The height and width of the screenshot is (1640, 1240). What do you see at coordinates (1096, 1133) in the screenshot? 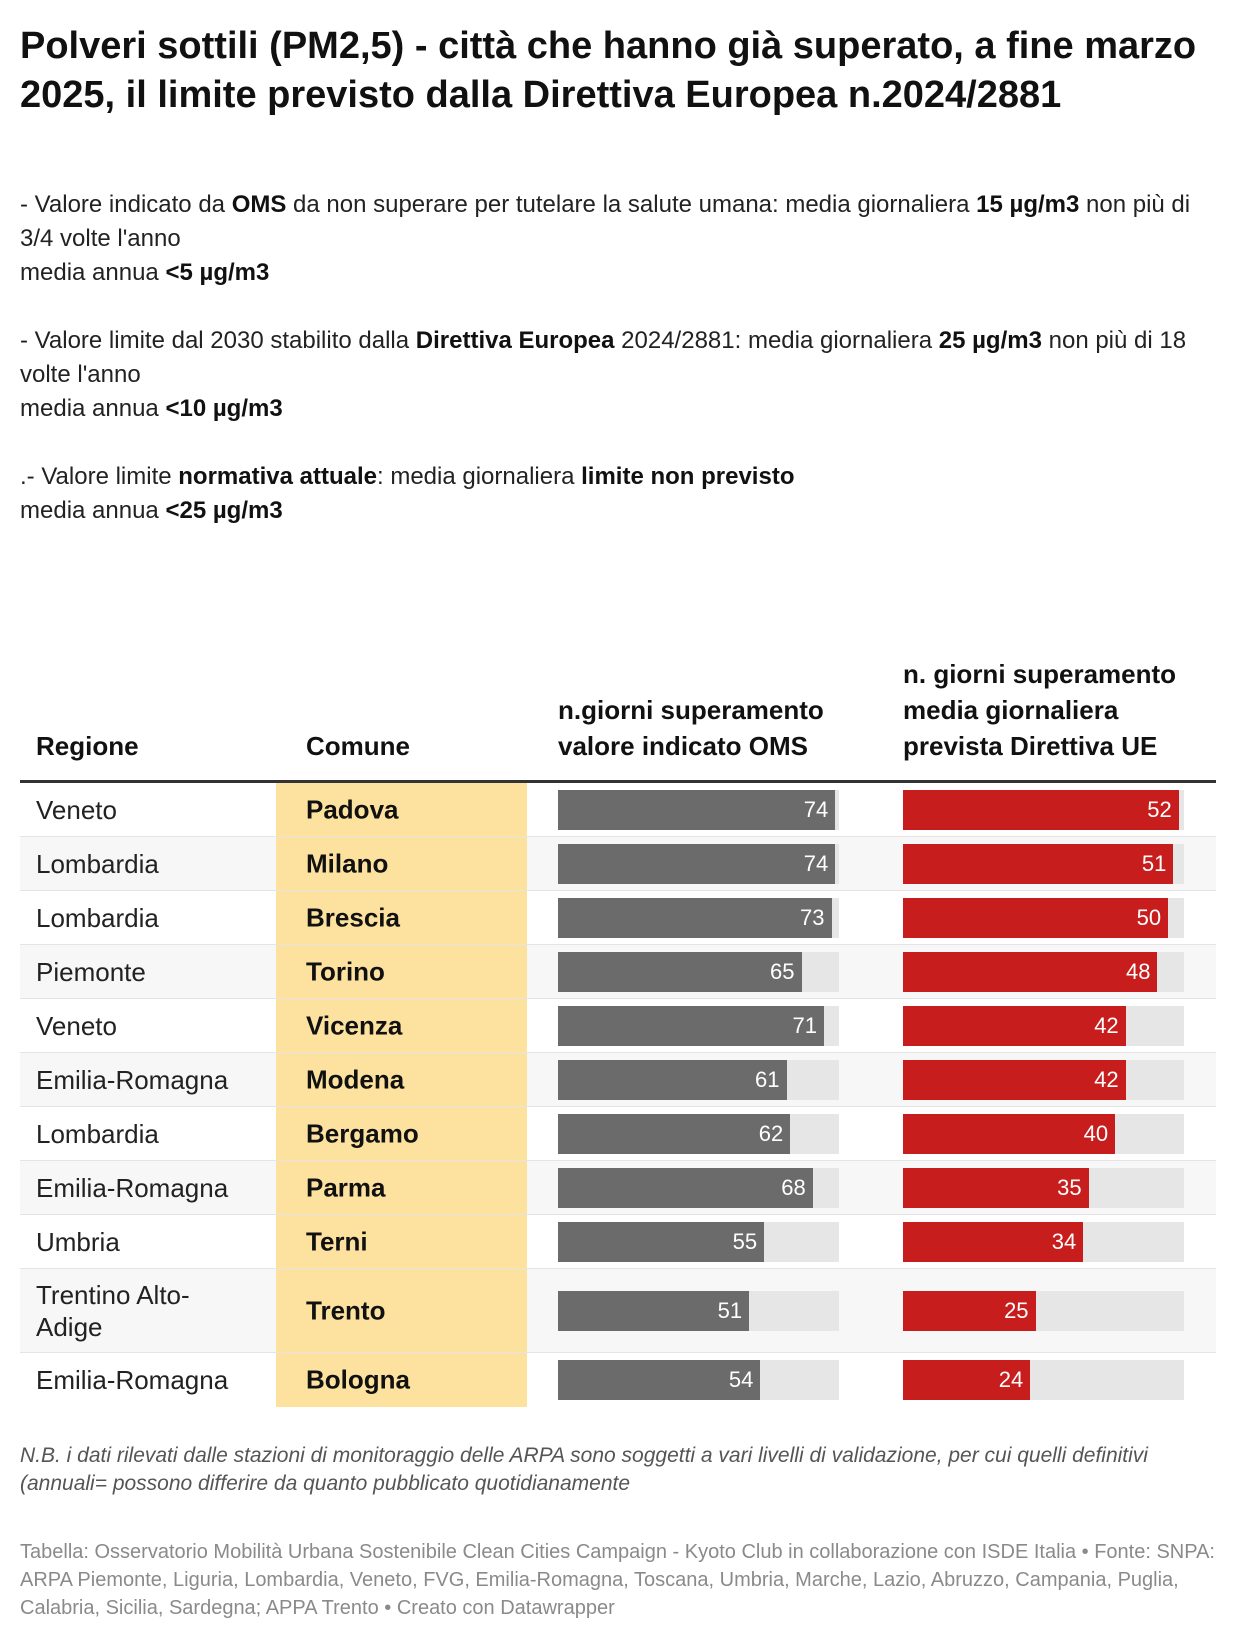
I see `ue-value-label: 40` at bounding box center [1096, 1133].